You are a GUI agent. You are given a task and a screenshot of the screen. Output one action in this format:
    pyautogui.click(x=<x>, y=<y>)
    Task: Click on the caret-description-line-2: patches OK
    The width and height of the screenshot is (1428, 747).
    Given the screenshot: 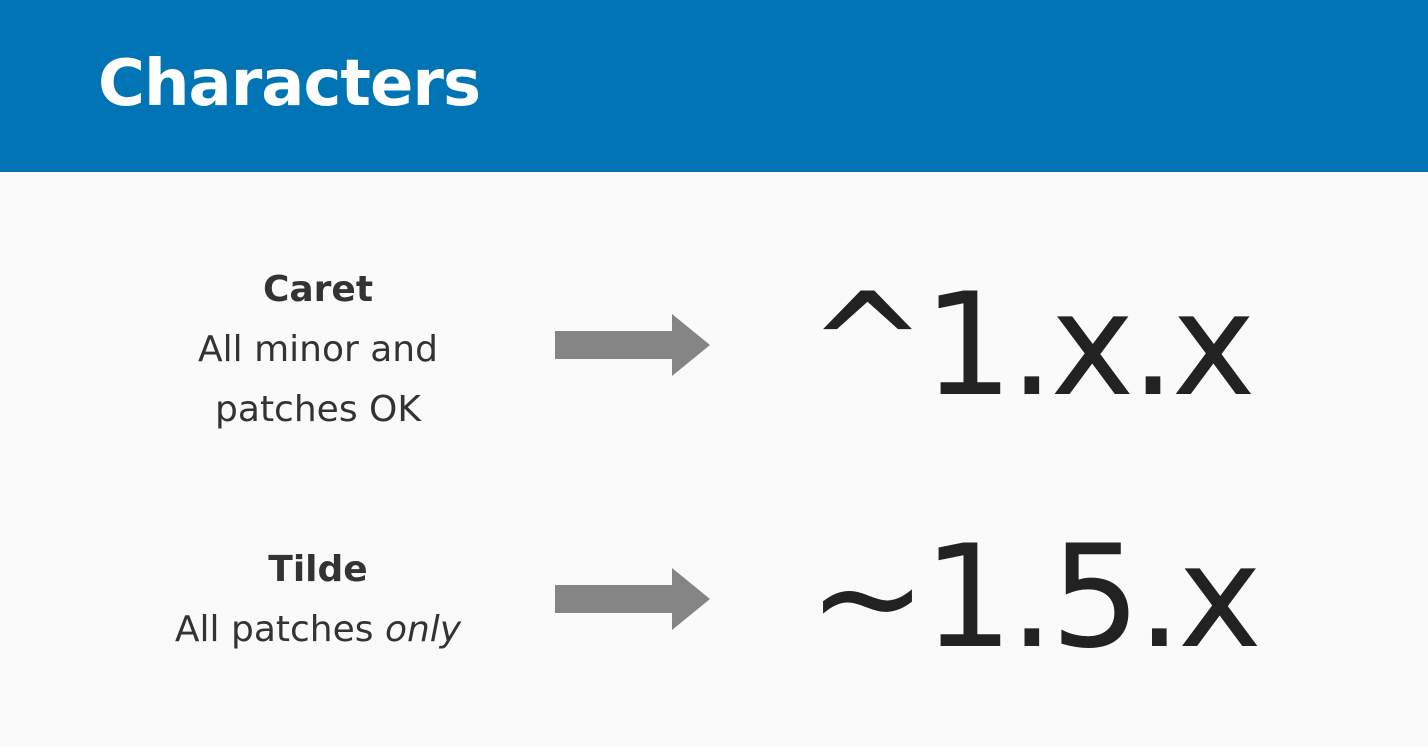 What is the action you would take?
    pyautogui.click(x=318, y=409)
    